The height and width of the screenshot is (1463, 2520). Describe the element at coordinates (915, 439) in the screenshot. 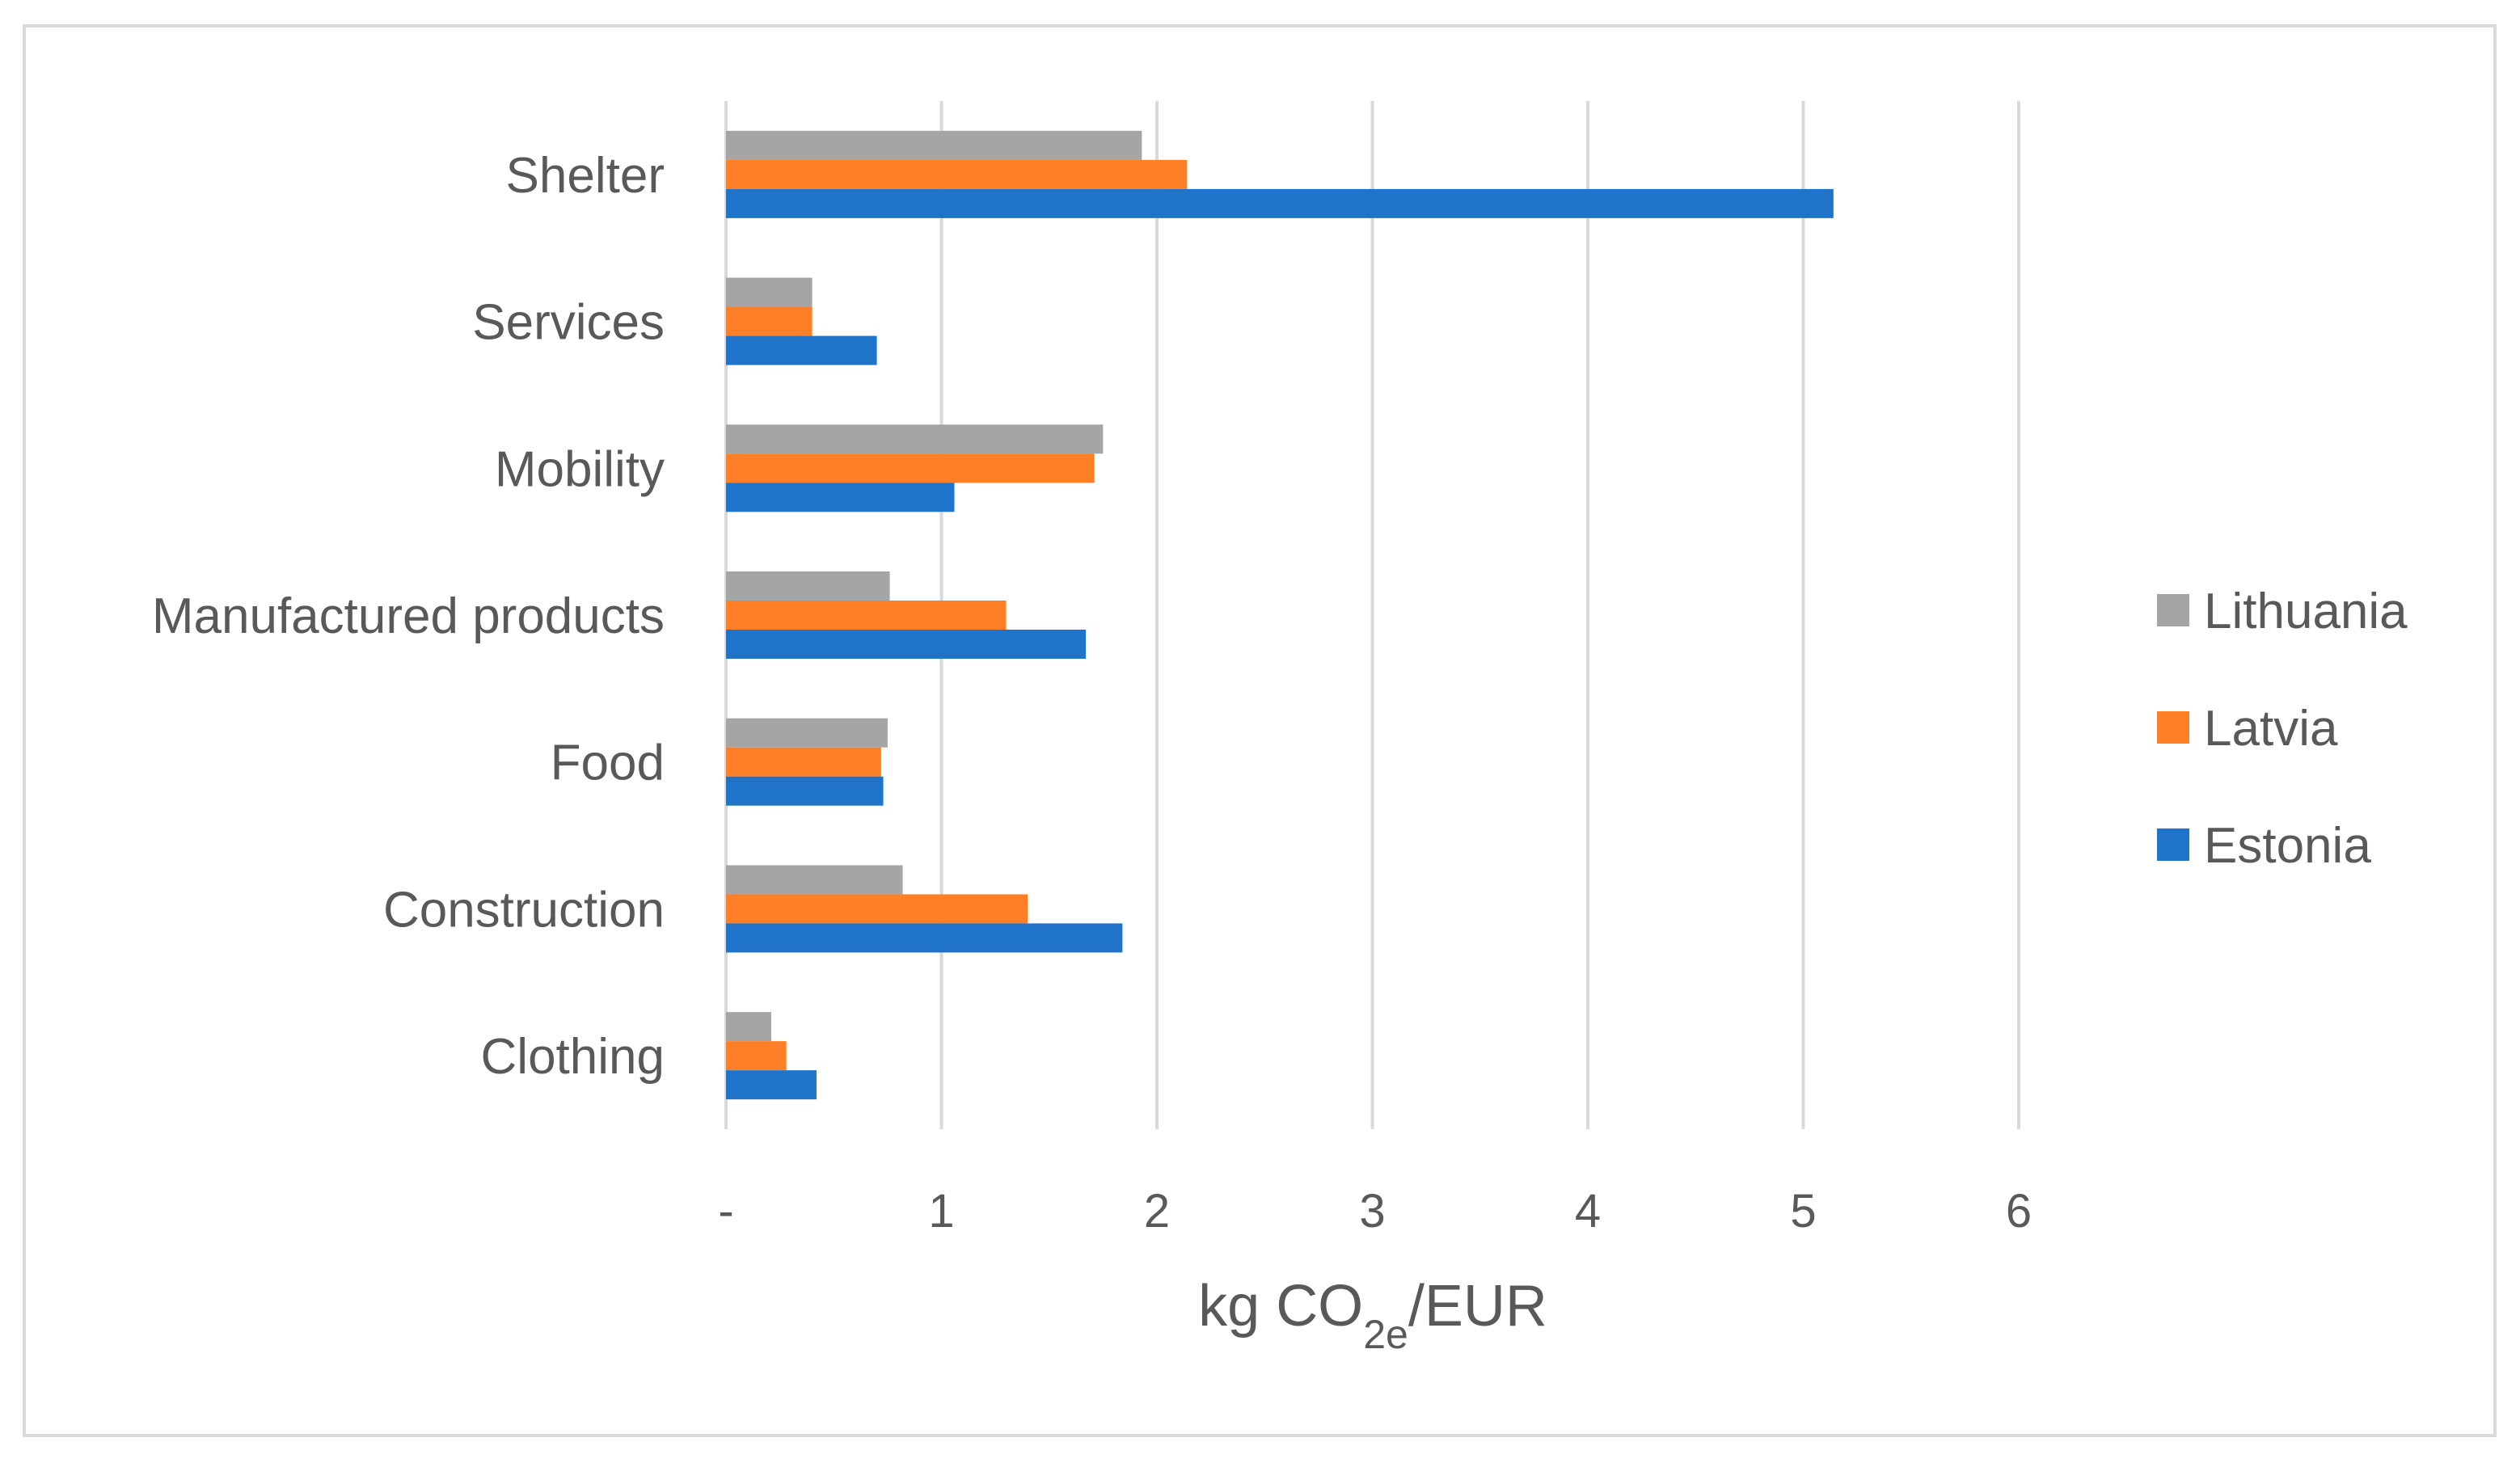

I see `bar-lithuania-mobility` at that location.